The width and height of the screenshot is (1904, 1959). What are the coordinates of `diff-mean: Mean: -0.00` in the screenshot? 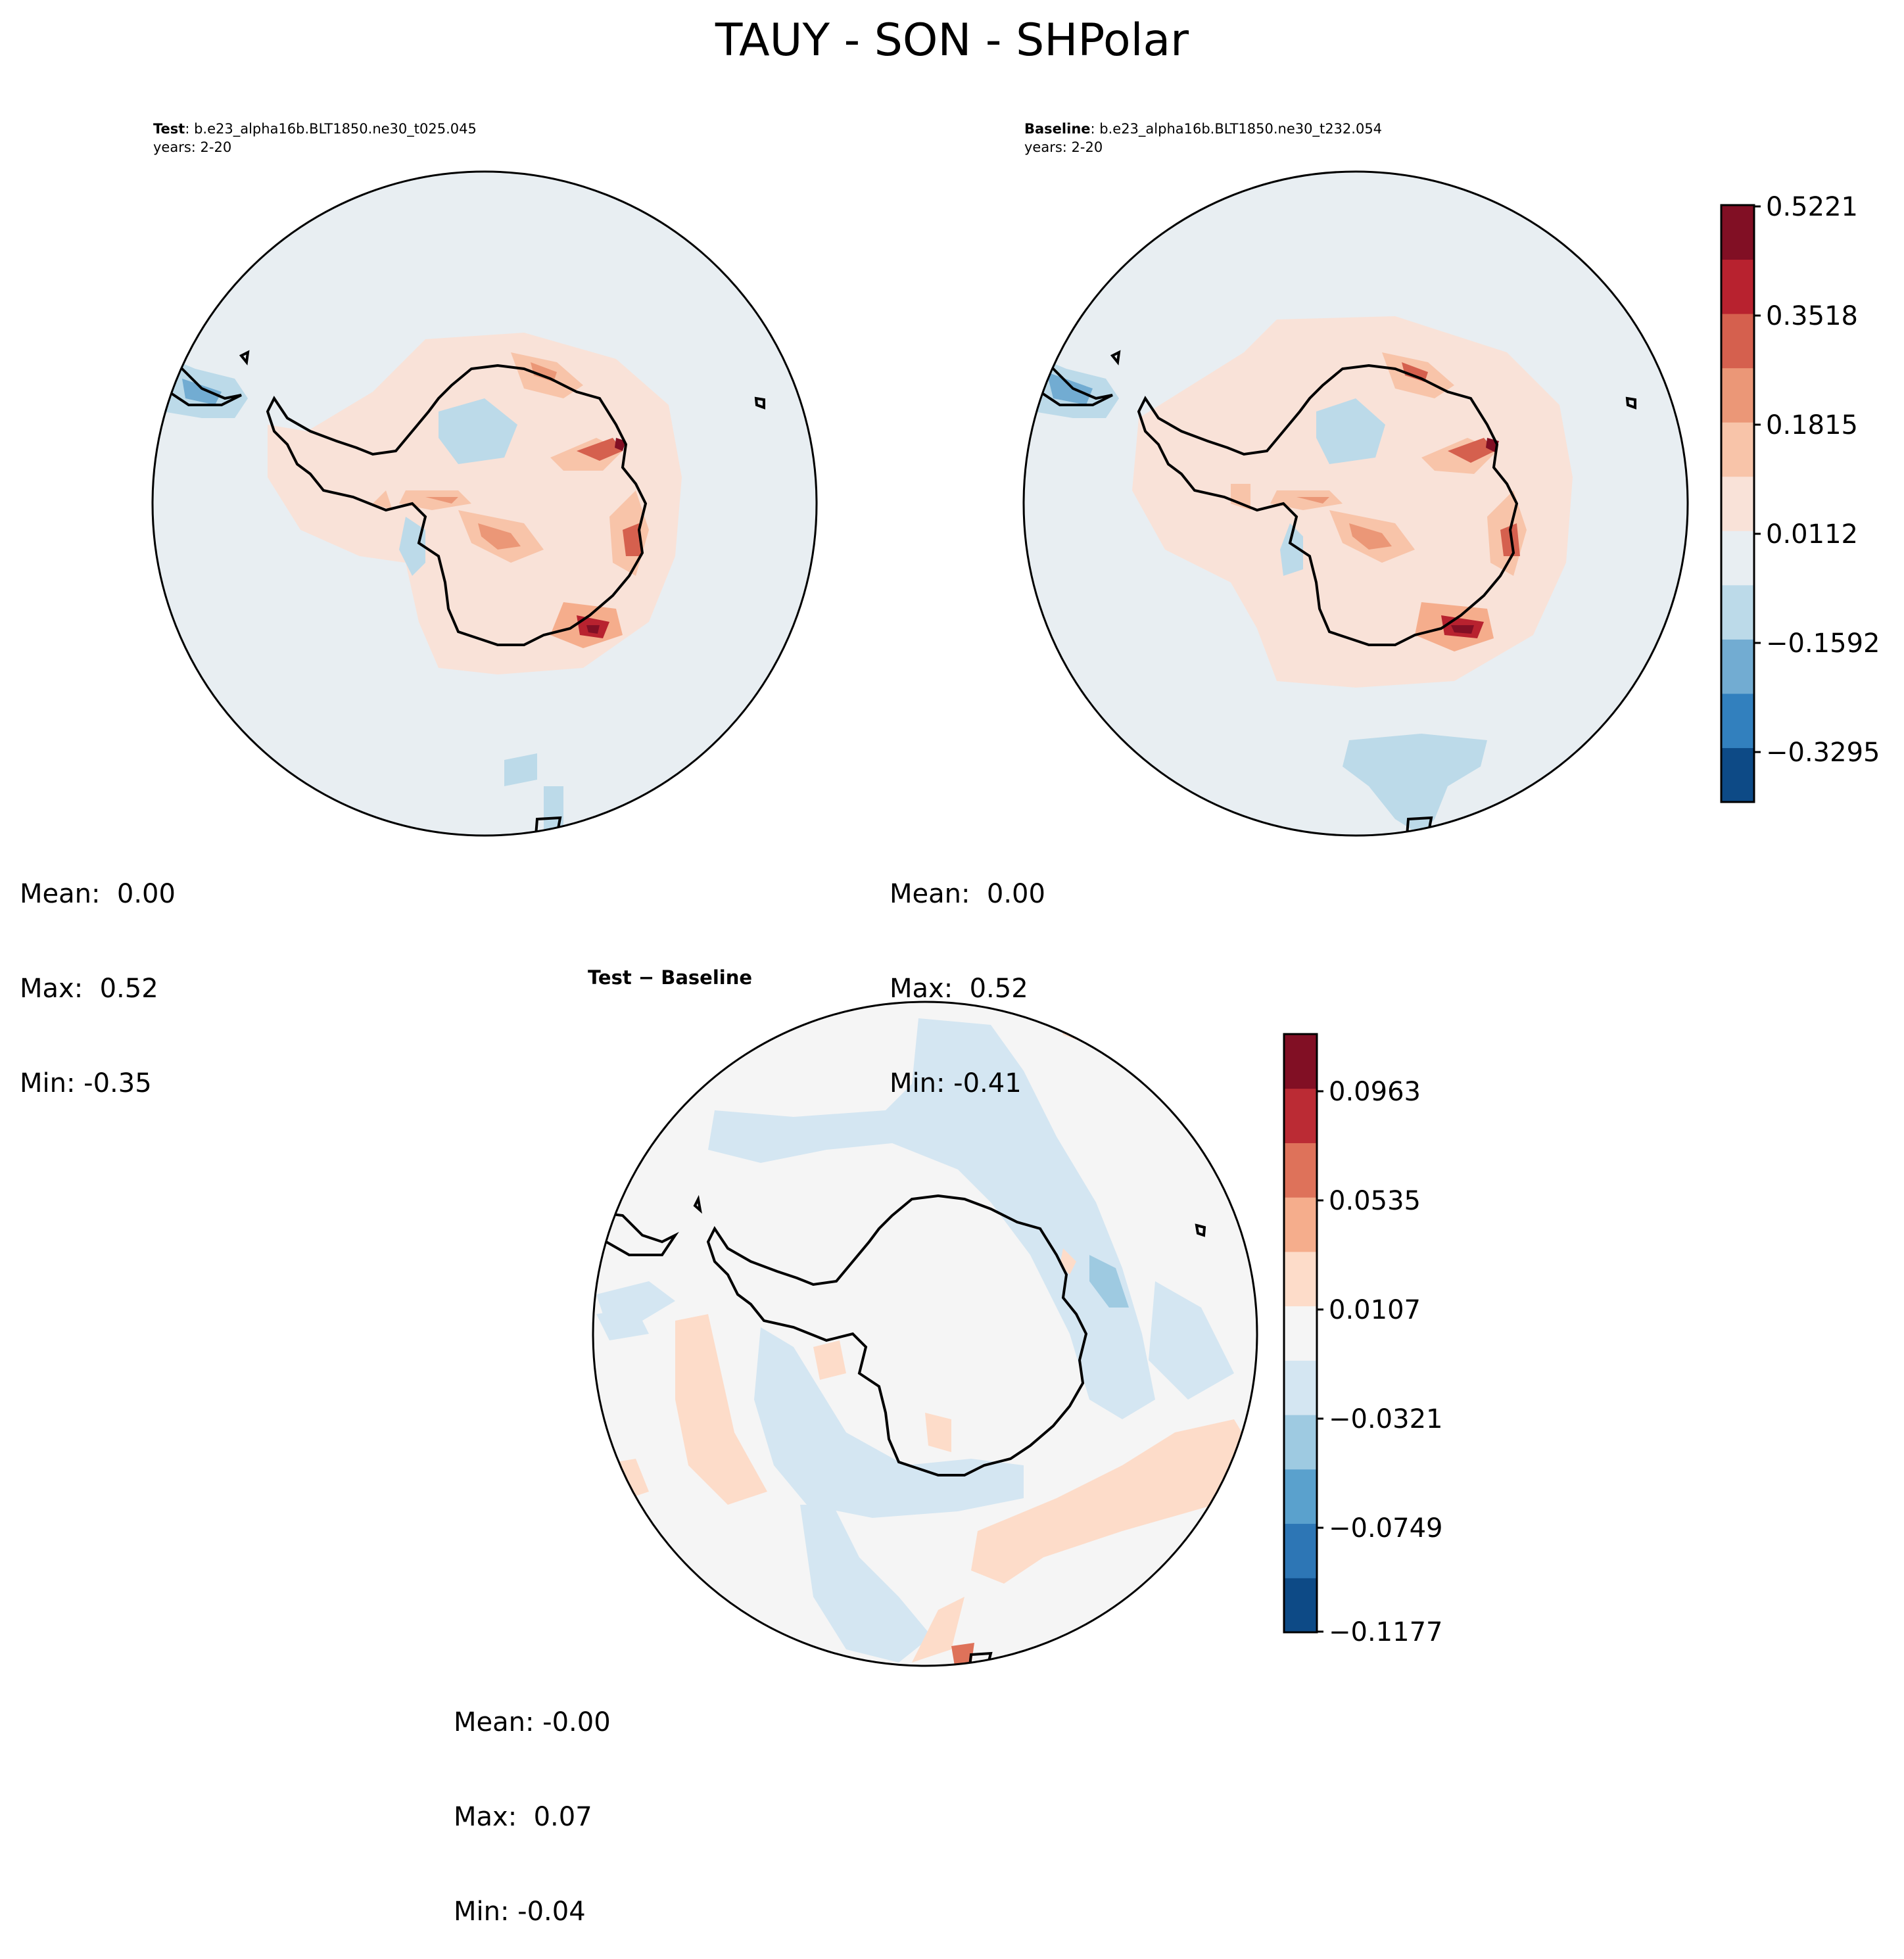 It's located at (532, 1722).